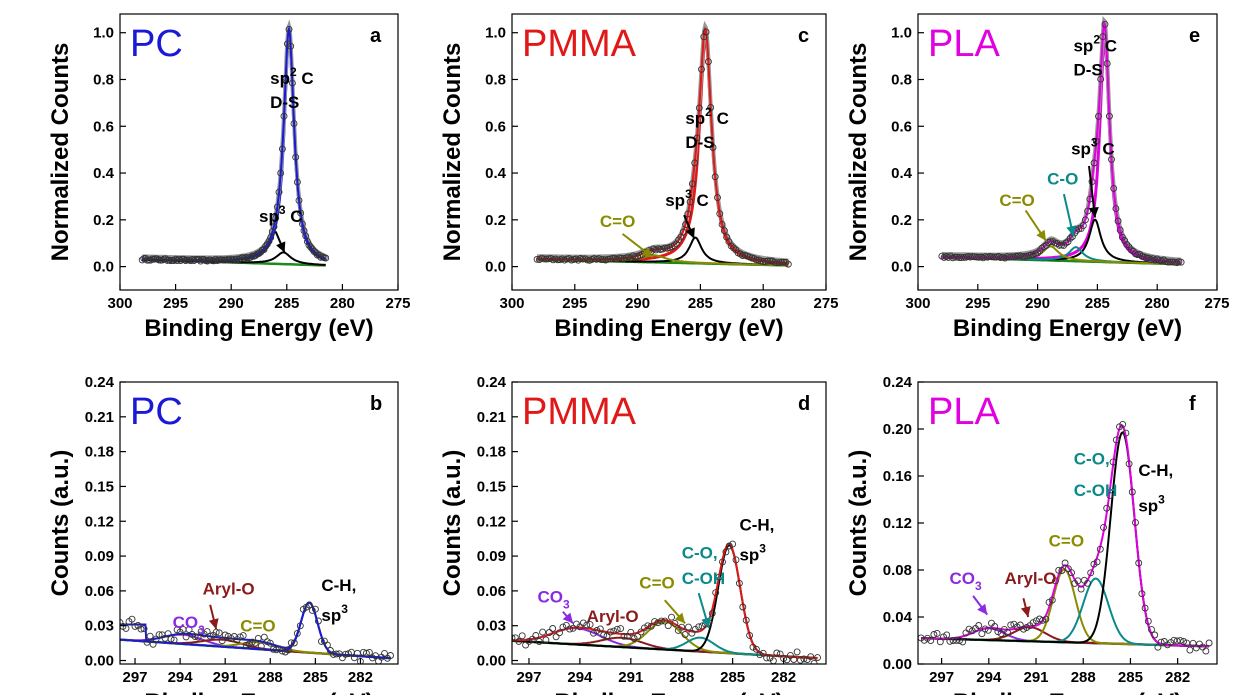 This screenshot has width=1249, height=695. What do you see at coordinates (680, 618) in the screenshot?
I see `chart-d-arrowhead-co` at bounding box center [680, 618].